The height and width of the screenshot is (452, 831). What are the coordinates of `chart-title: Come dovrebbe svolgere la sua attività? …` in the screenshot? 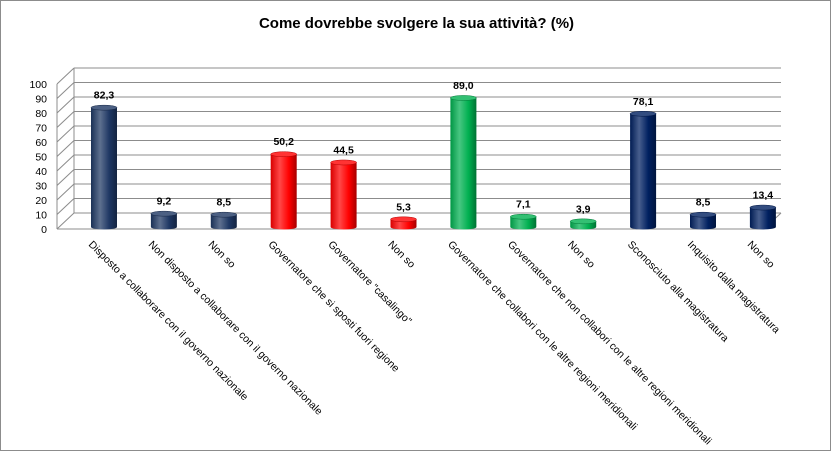 It's located at (416, 23).